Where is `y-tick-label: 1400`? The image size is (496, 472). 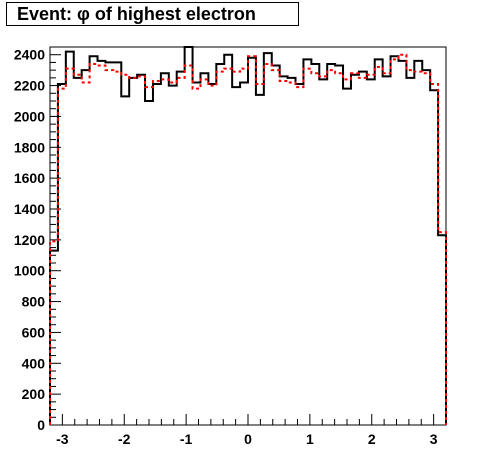
y-tick-label: 1400 is located at coordinates (29, 209).